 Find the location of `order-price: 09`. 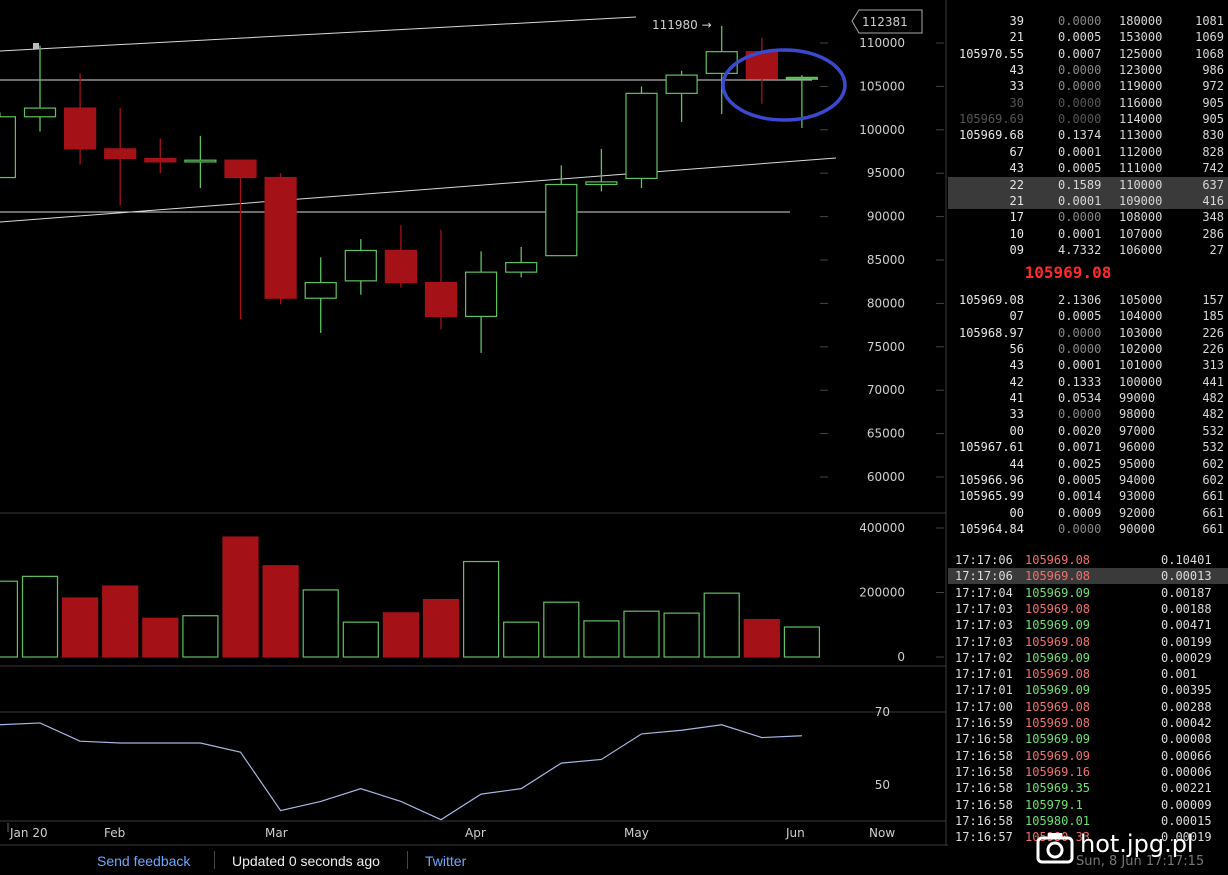

order-price: 09 is located at coordinates (1016, 249).